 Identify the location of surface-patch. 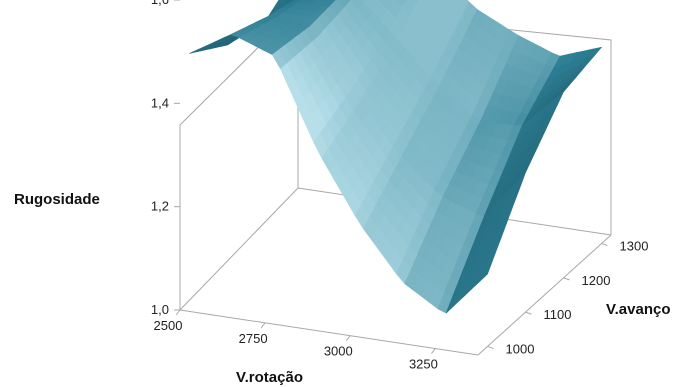
(486, 269).